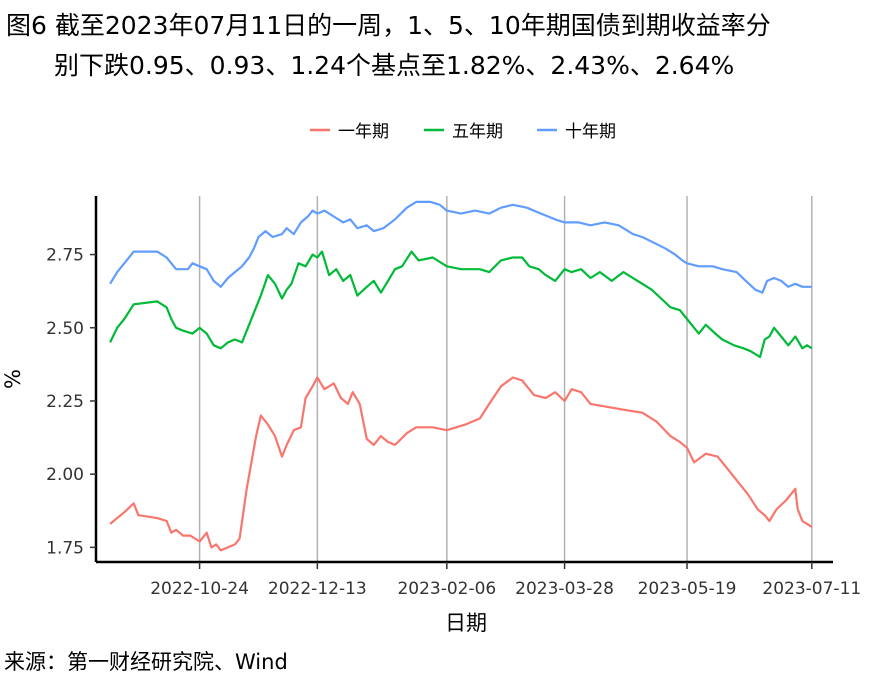 The height and width of the screenshot is (688, 885). Describe the element at coordinates (199, 589) in the screenshot. I see `x-tick-label: 2022-10-24` at that location.